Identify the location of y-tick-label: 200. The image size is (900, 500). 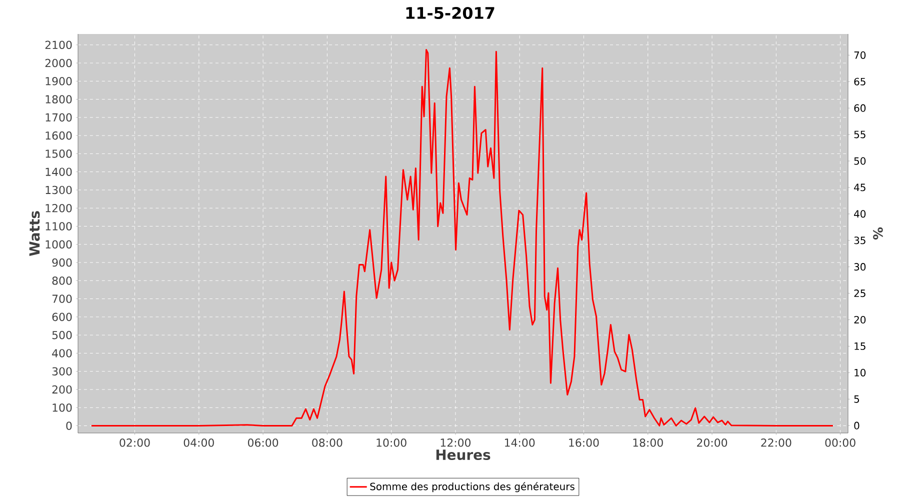
(62, 389).